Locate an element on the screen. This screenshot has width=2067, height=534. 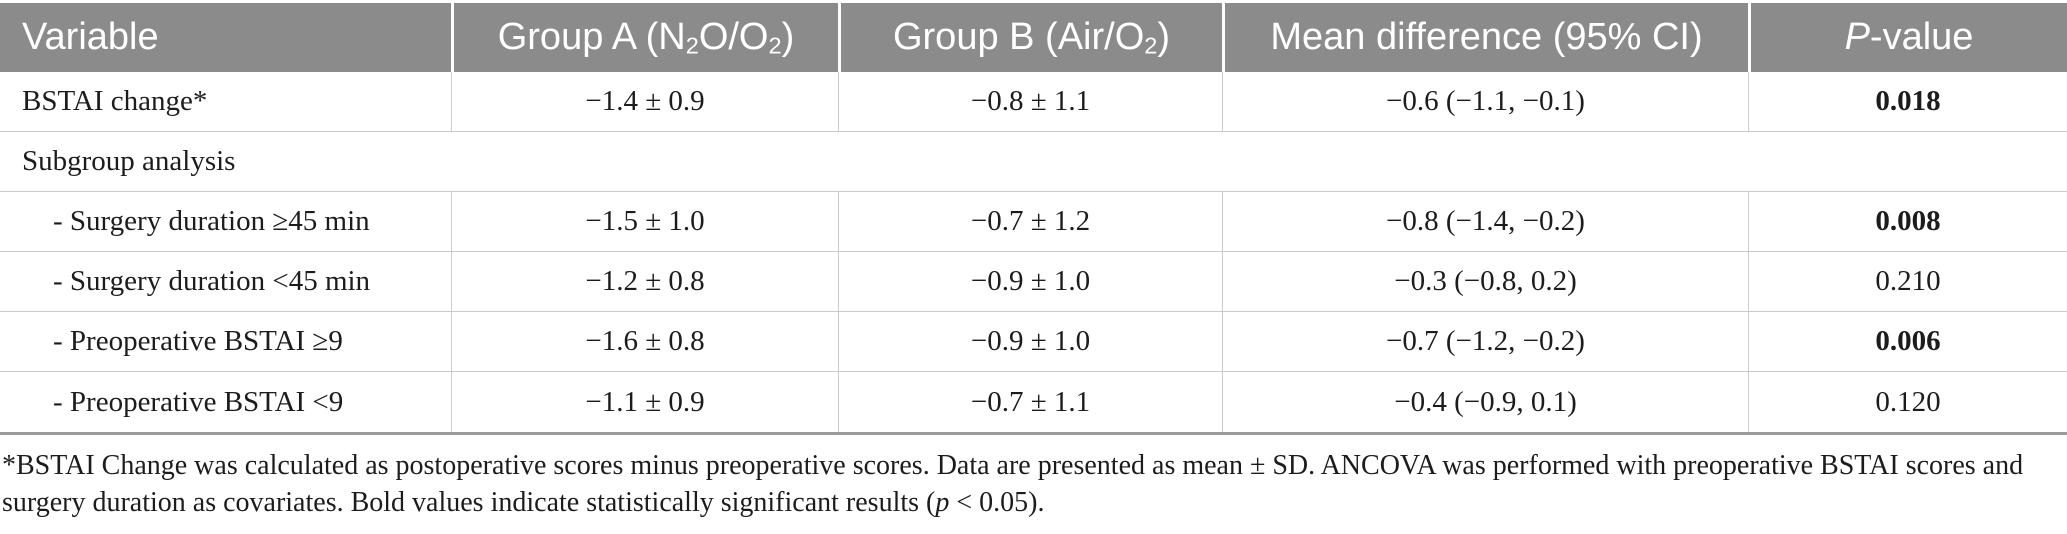
header-label: Group B (Air/O is located at coordinates (1018, 36).